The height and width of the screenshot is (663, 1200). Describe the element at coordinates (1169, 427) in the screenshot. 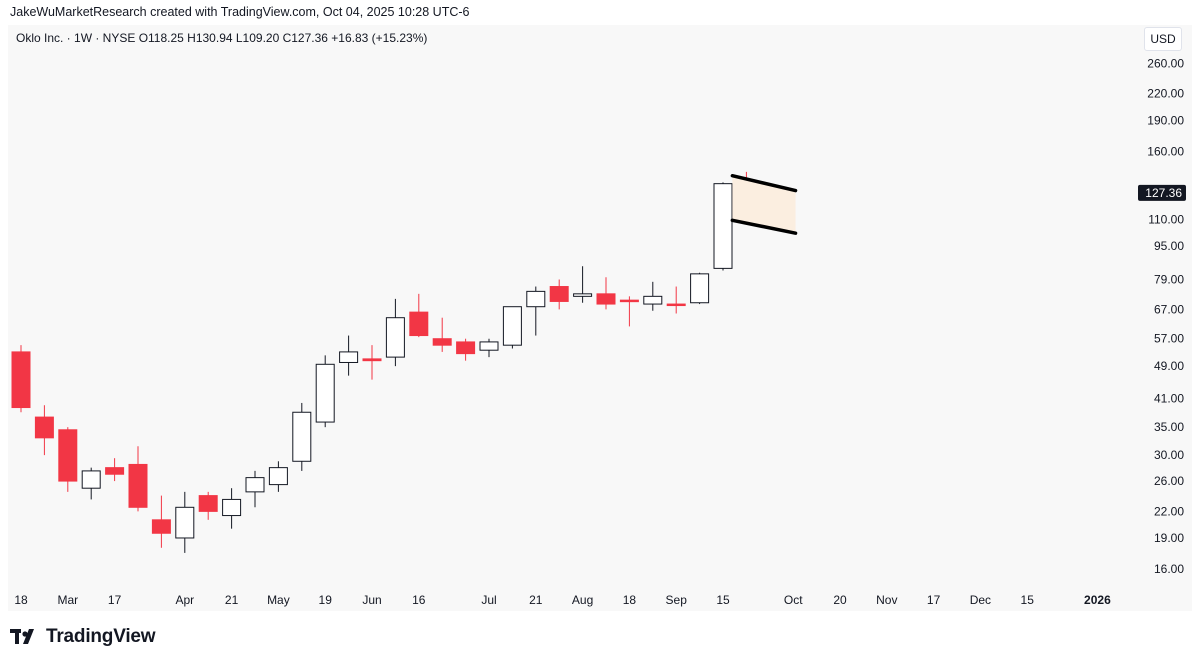

I see `y-tick-label: 35.00` at that location.